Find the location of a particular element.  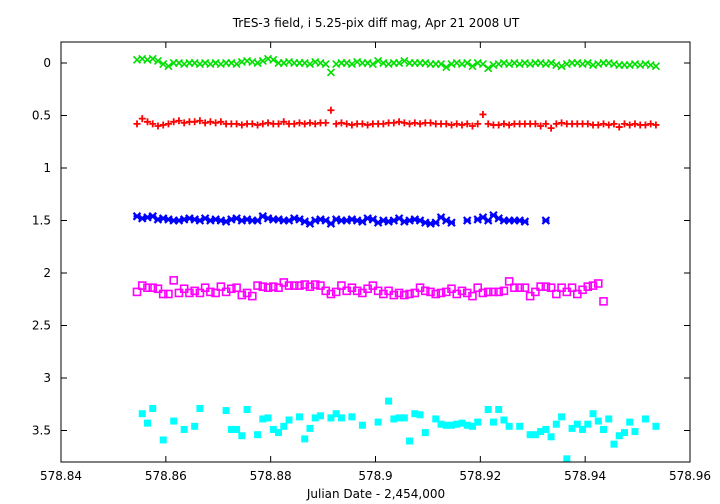

y-tick-label: 0.5 is located at coordinates (41, 116).